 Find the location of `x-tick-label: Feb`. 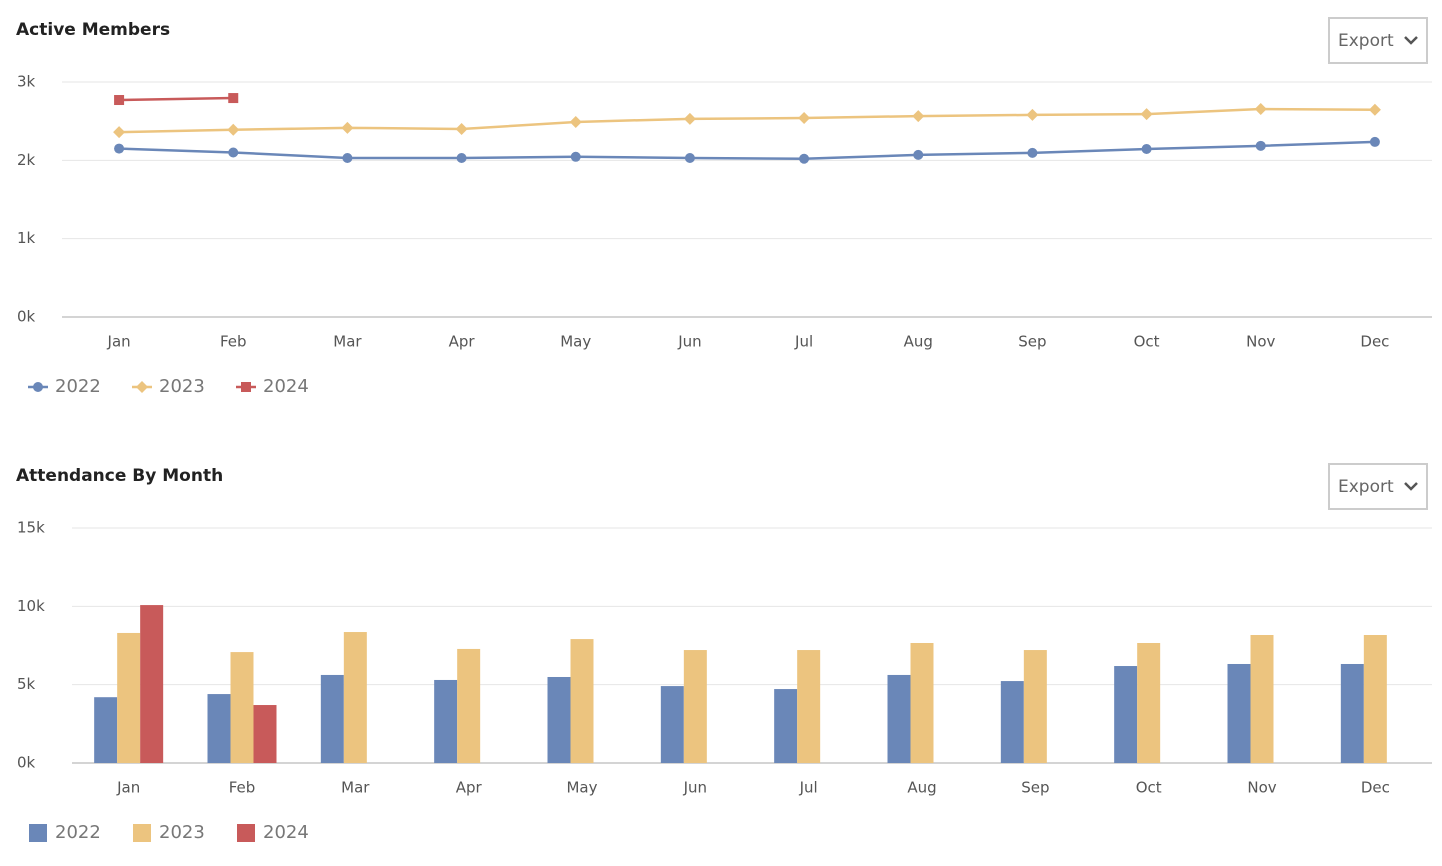

x-tick-label: Feb is located at coordinates (233, 342).